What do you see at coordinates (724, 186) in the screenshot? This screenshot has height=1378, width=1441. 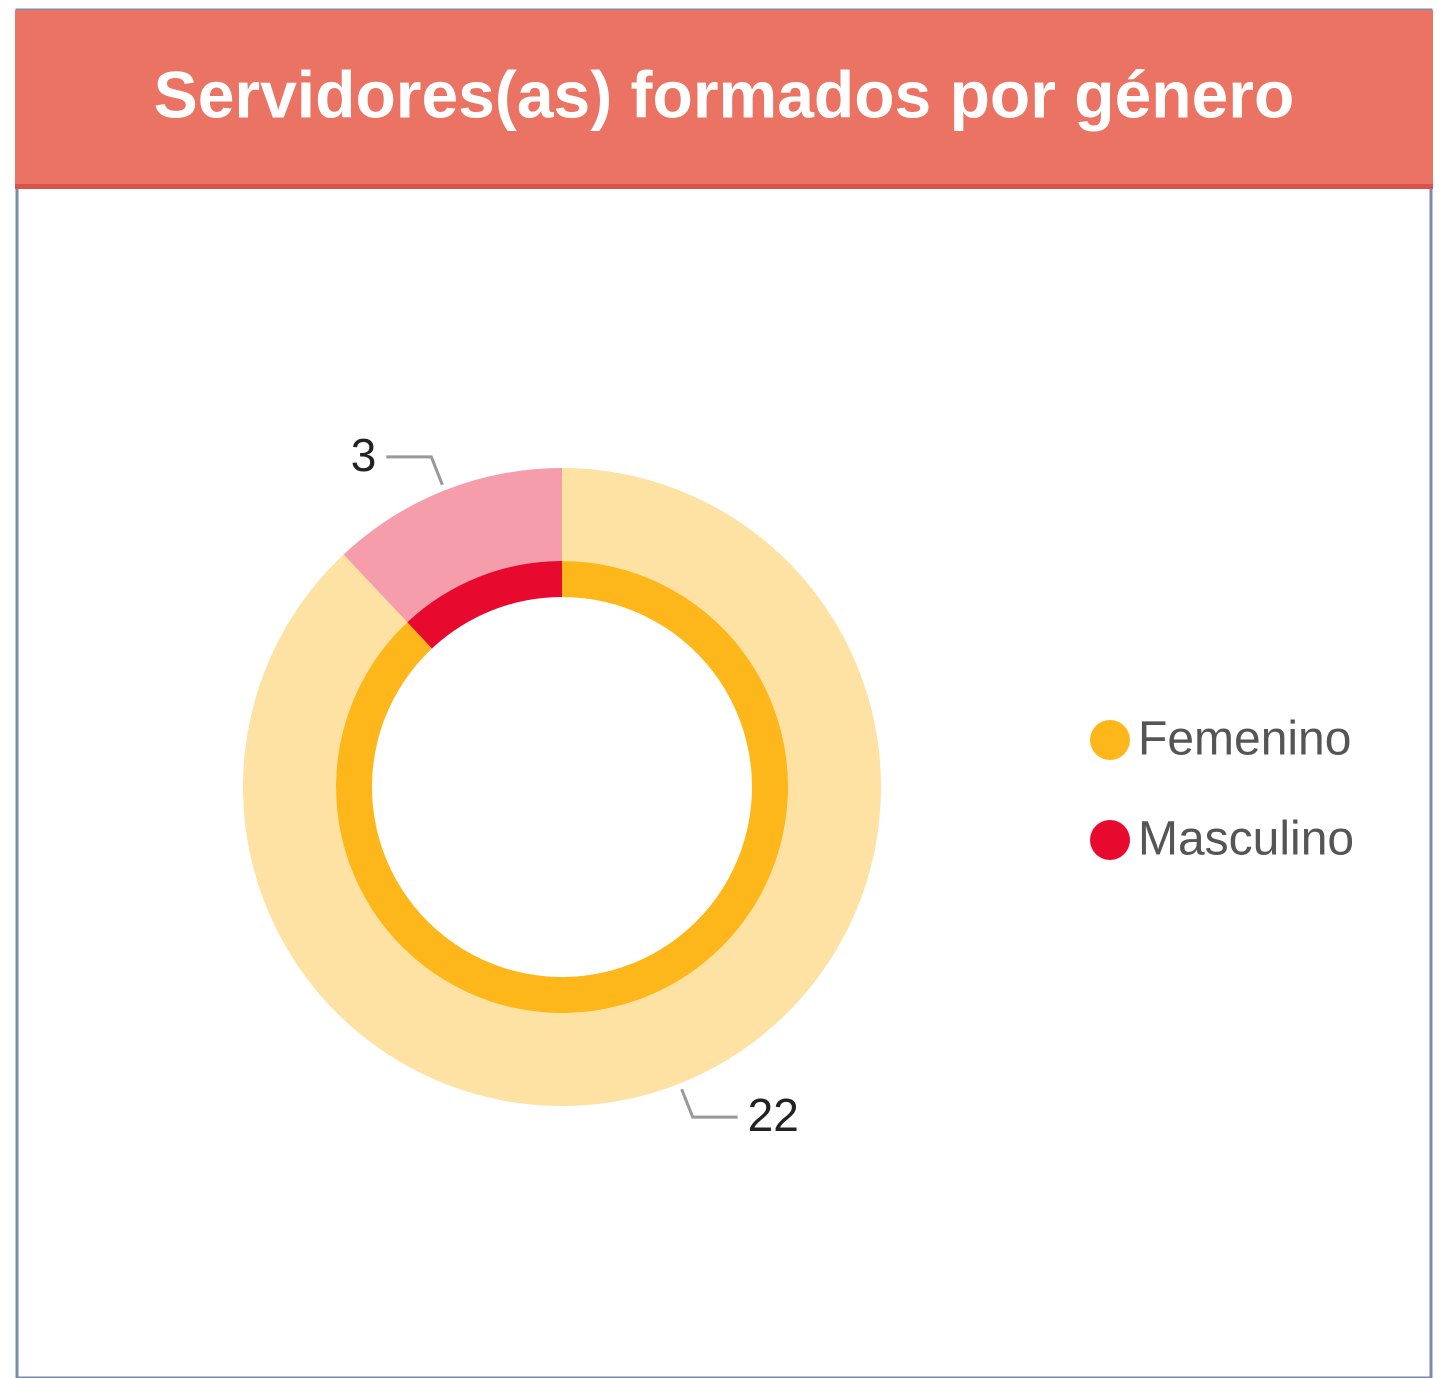 I see `header-border` at bounding box center [724, 186].